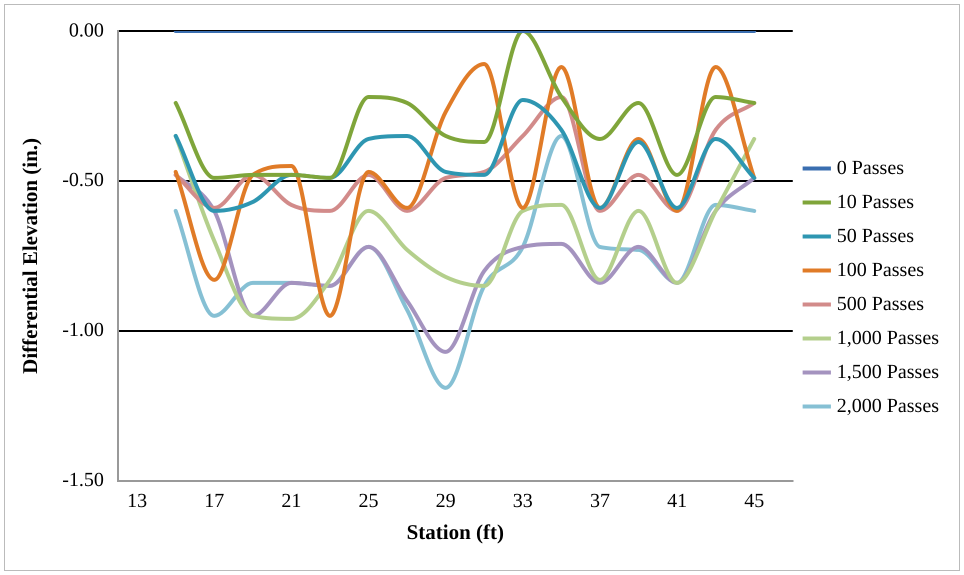  What do you see at coordinates (888, 371) in the screenshot?
I see `legend-label: 1,500 Passes` at bounding box center [888, 371].